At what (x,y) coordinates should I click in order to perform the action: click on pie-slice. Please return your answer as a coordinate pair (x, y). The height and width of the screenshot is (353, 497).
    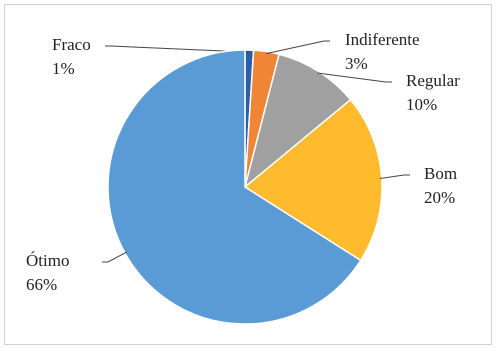
    Looking at the image, I should click on (297, 121).